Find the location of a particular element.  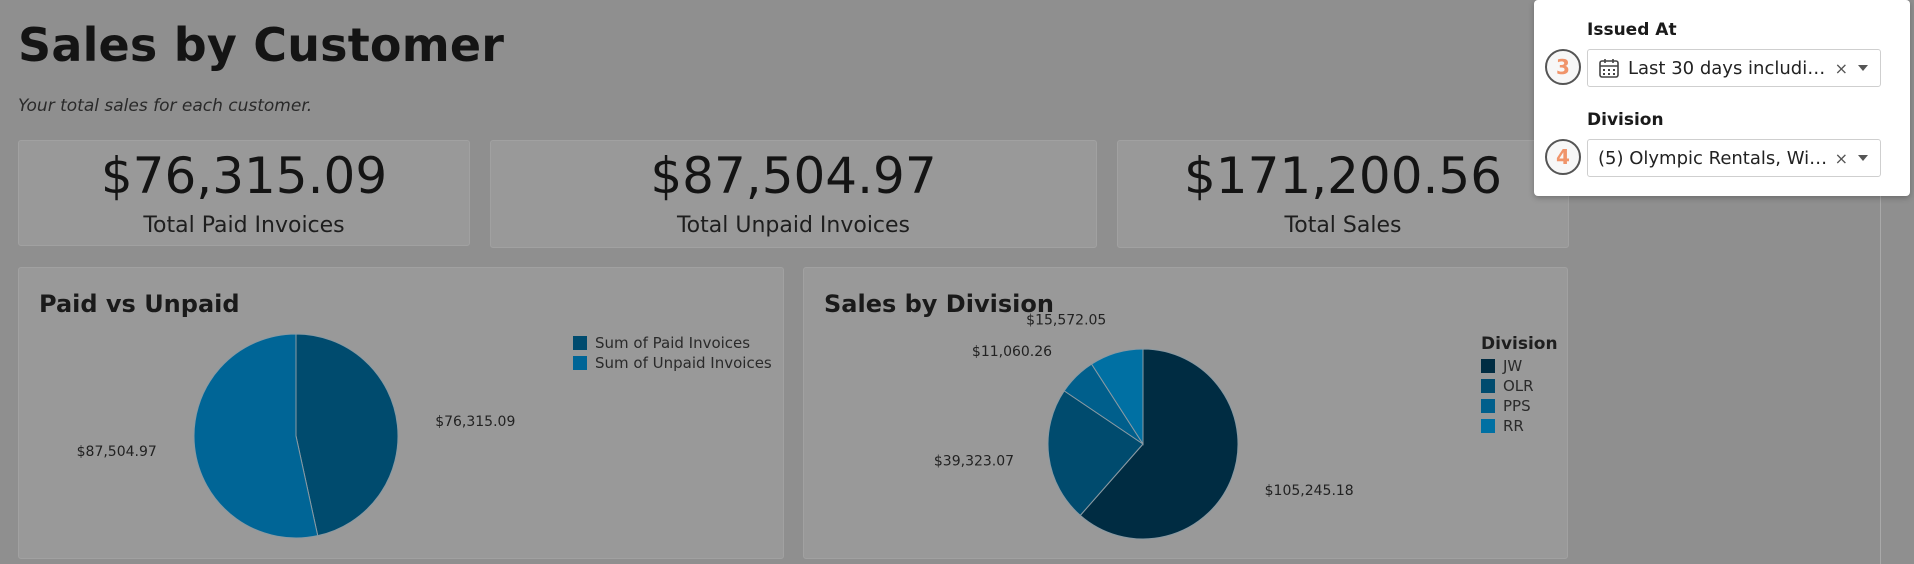

pie-data-label: $15,572.05 is located at coordinates (1066, 320).